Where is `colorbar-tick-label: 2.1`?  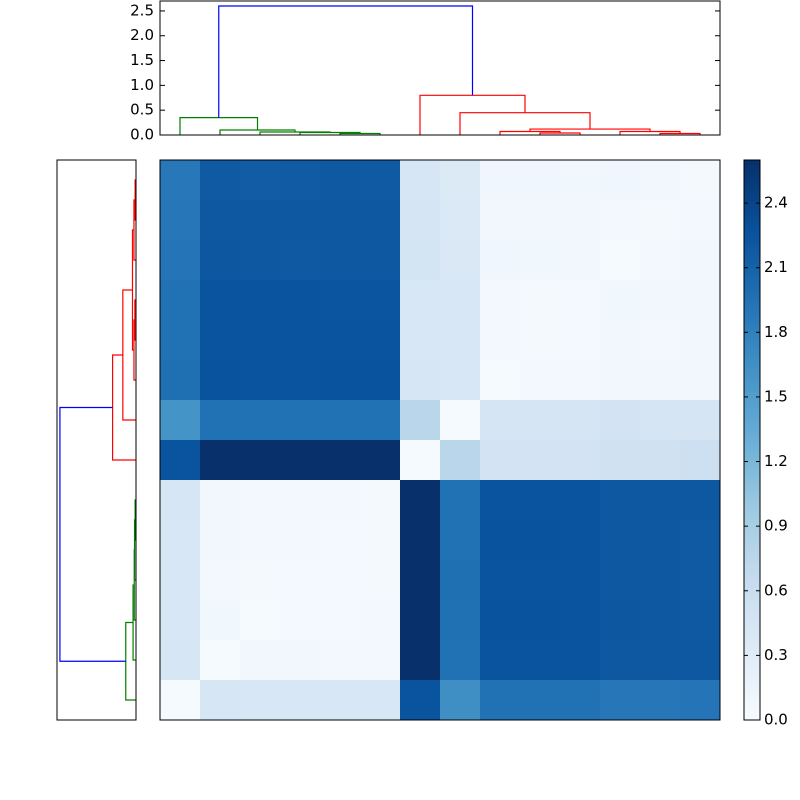 colorbar-tick-label: 2.1 is located at coordinates (776, 267).